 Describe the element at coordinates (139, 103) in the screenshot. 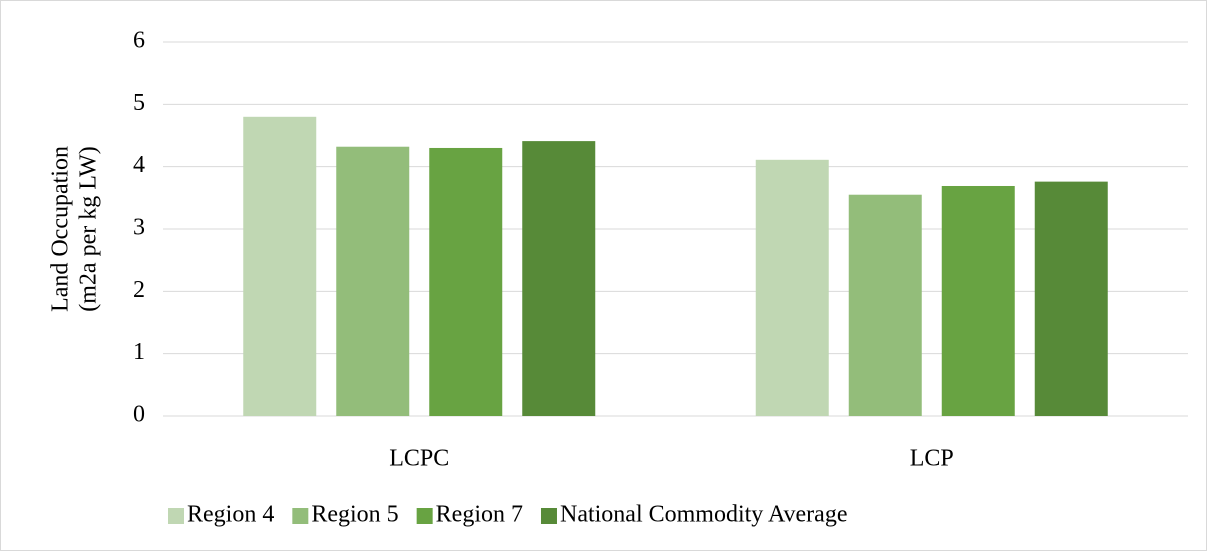

I see `y-tick-label: 5` at that location.